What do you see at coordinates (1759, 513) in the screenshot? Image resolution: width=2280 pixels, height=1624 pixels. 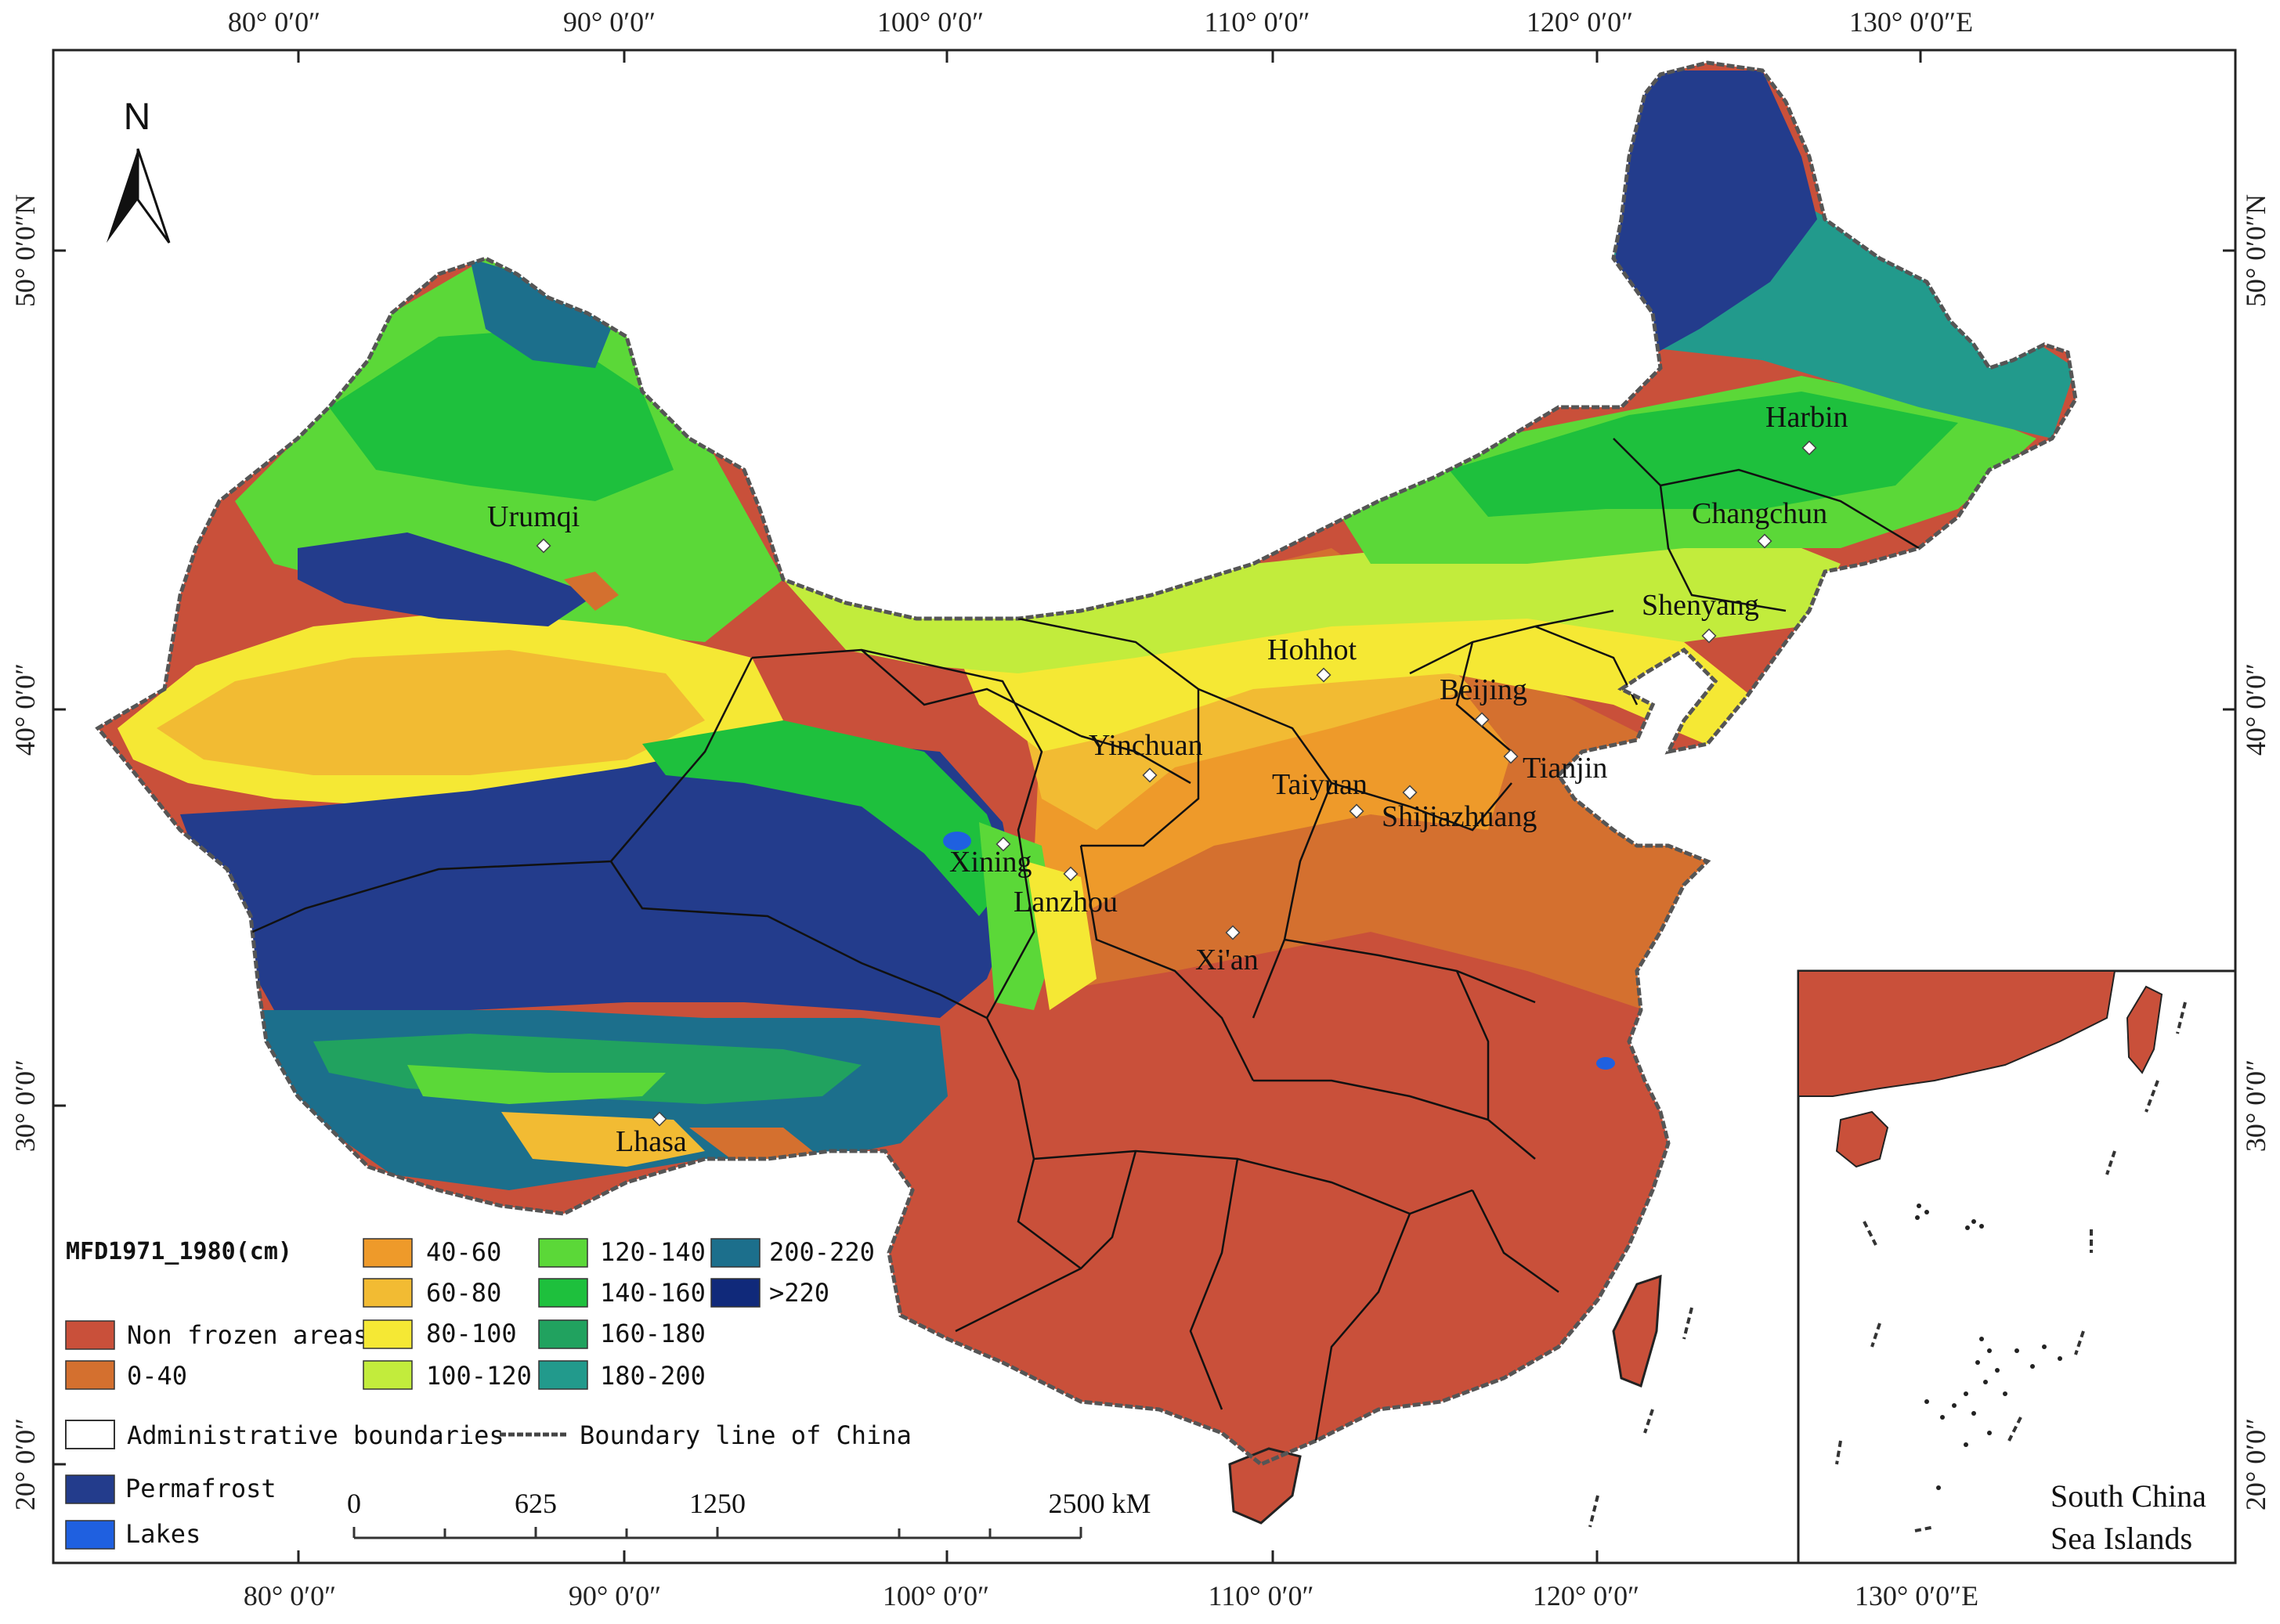 I see `city-label-changchun: Changchun` at bounding box center [1759, 513].